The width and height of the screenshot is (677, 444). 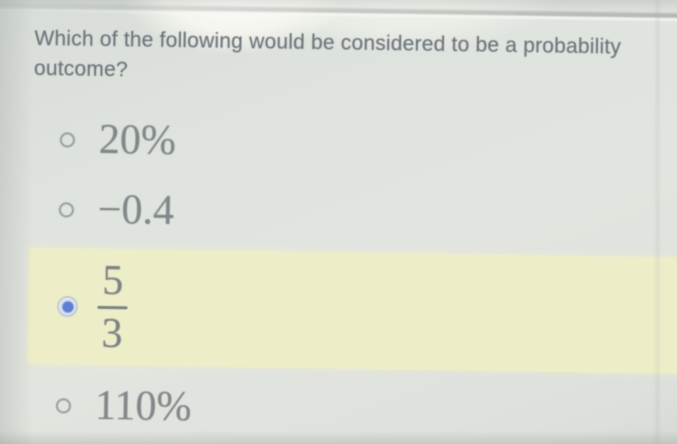 I want to click on radio-dot, so click(x=67, y=306).